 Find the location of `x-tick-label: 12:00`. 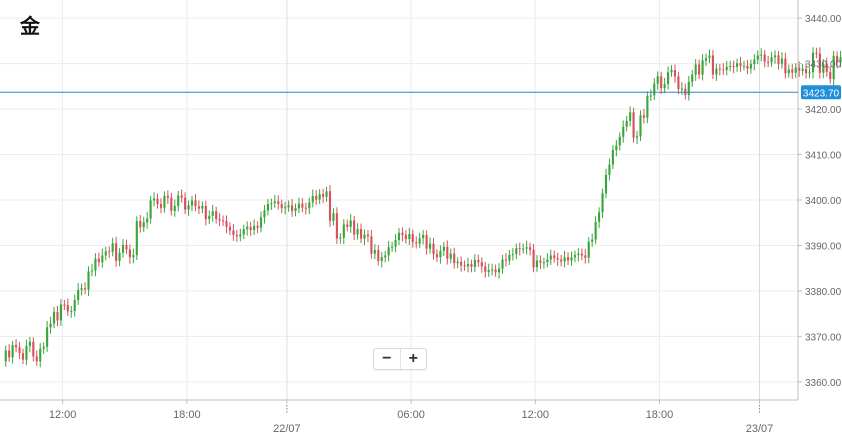

x-tick-label: 12:00 is located at coordinates (63, 415).